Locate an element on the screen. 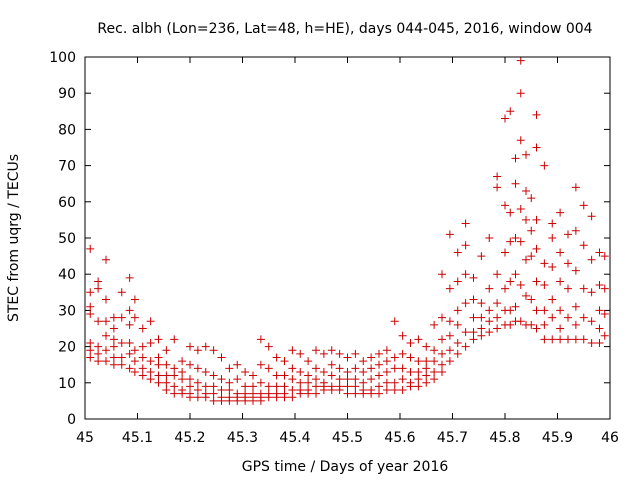  y-tick-label: 100 is located at coordinates (62, 58).